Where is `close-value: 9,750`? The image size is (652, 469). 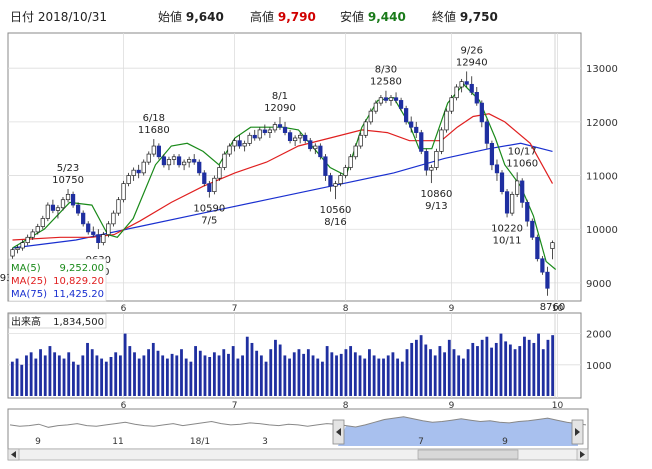 close-value: 9,750 is located at coordinates (478, 17).